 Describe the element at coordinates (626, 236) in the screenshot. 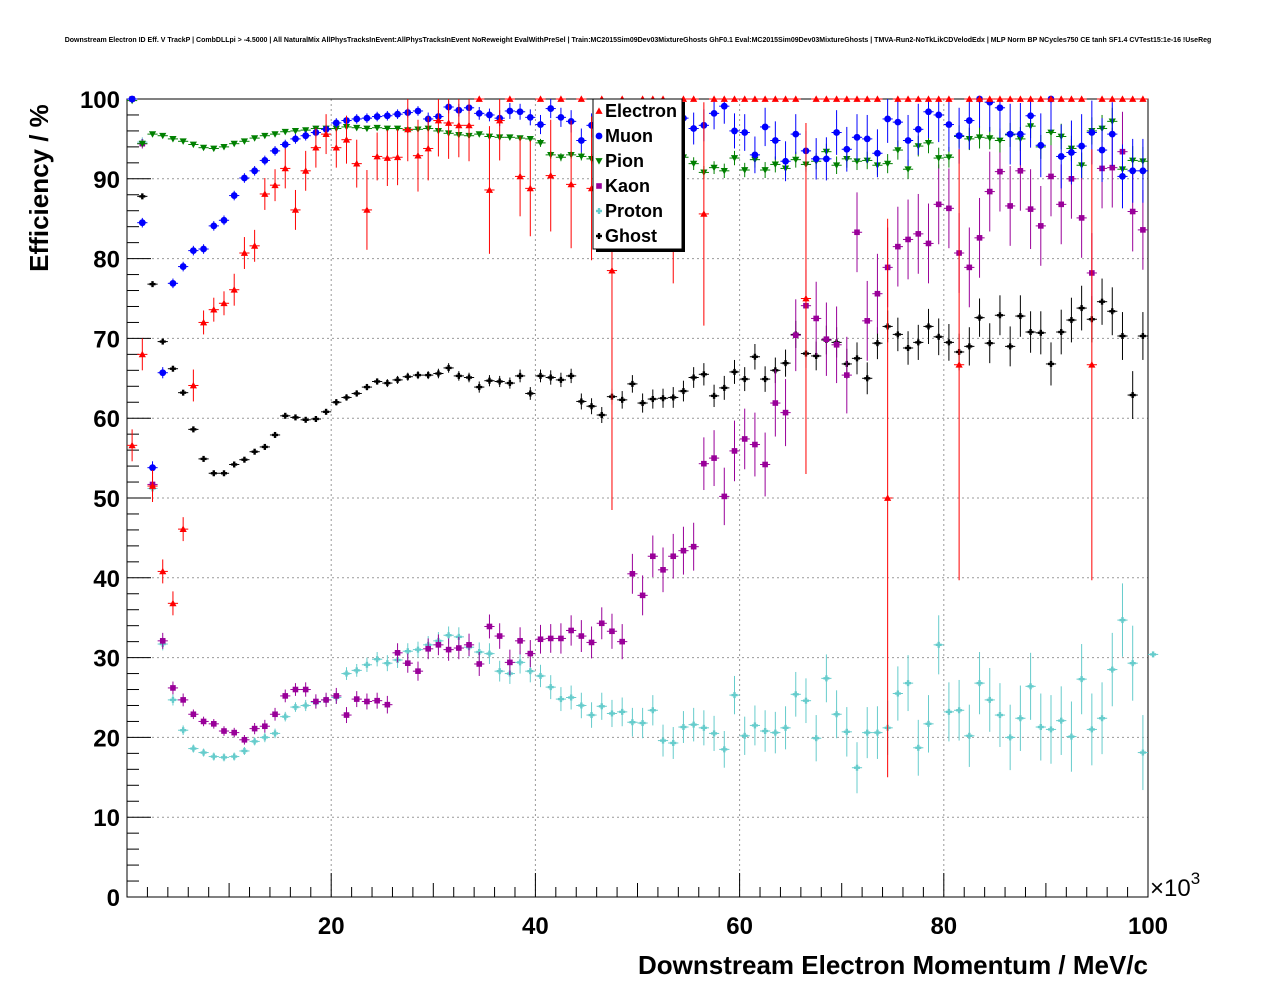

I see `legend-entry-ghost: Ghost` at that location.